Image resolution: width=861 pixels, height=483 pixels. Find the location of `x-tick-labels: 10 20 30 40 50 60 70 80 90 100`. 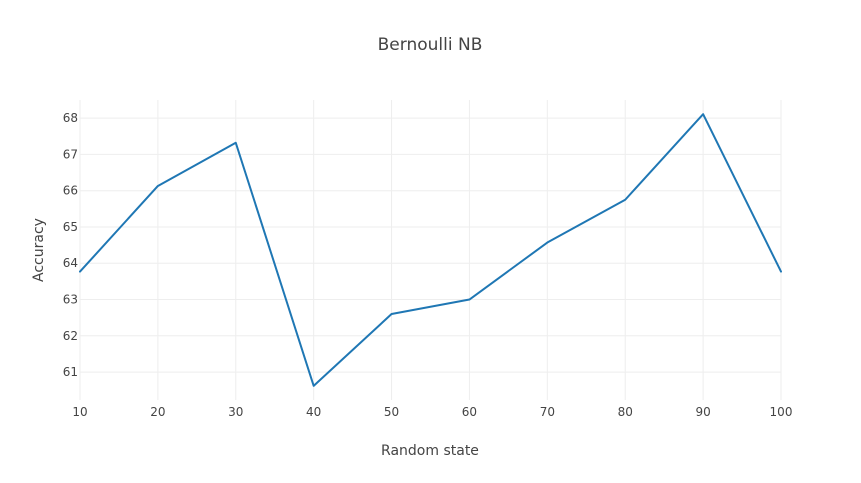

x-tick-labels: 10 20 30 40 50 60 70 80 90 100 is located at coordinates (432, 412).